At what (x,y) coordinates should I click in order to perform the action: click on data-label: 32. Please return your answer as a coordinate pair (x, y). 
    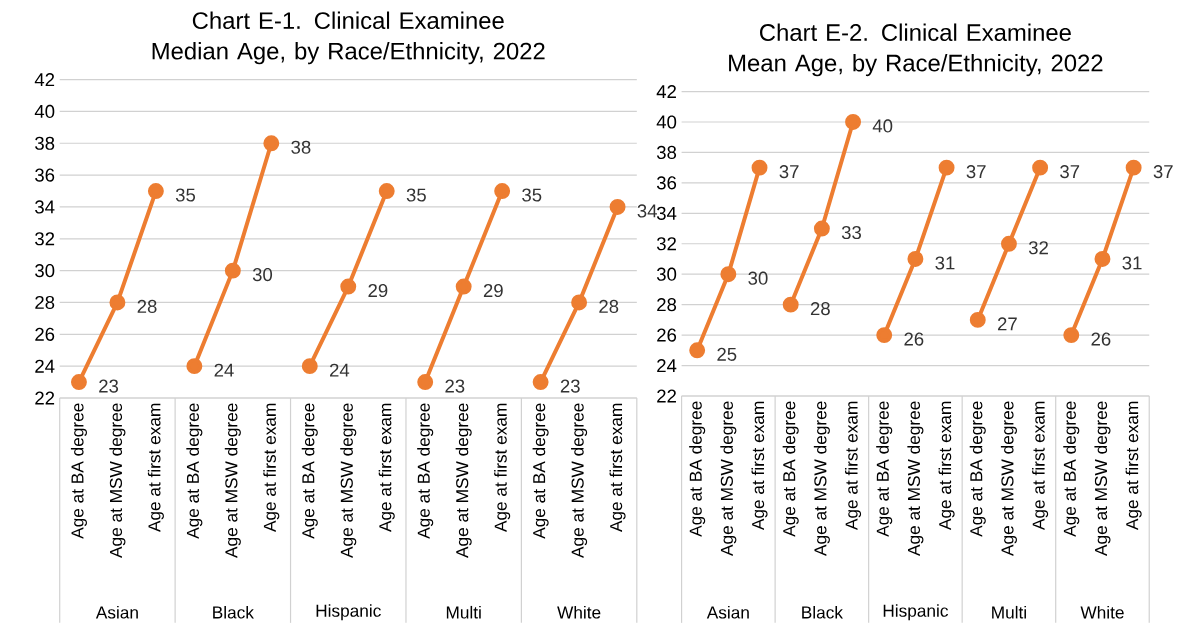
    Looking at the image, I should click on (1038, 248).